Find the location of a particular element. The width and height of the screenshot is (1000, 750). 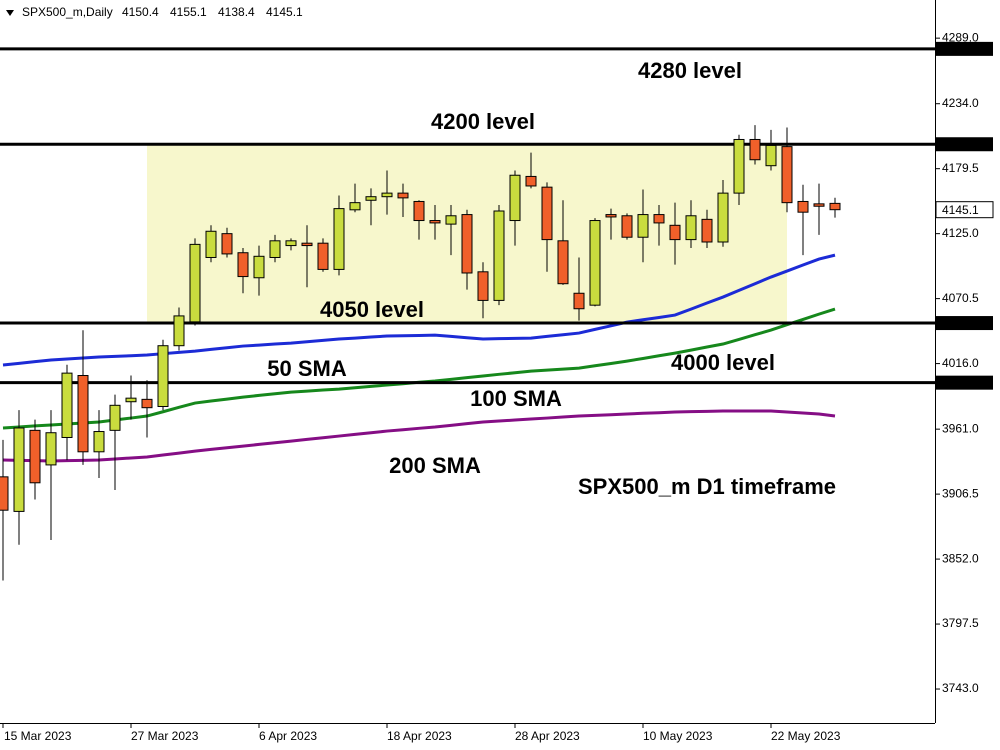

level-label: 4000.0 is located at coordinates (960, 383).